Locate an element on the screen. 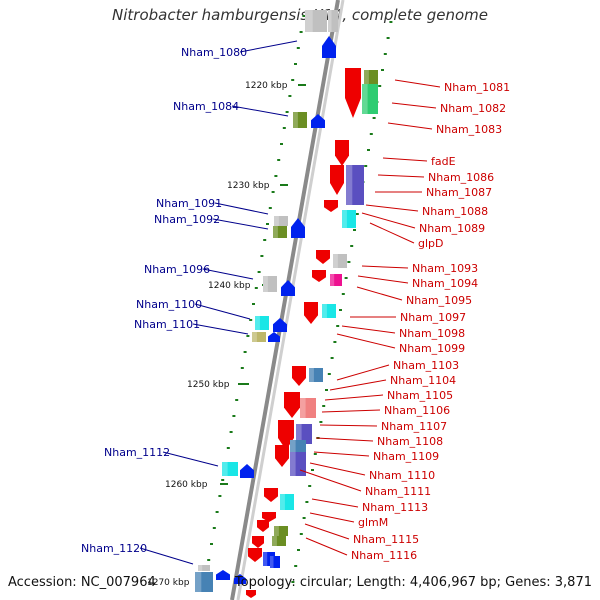  gene-label-forward: Nham_1115 is located at coordinates (386, 539).